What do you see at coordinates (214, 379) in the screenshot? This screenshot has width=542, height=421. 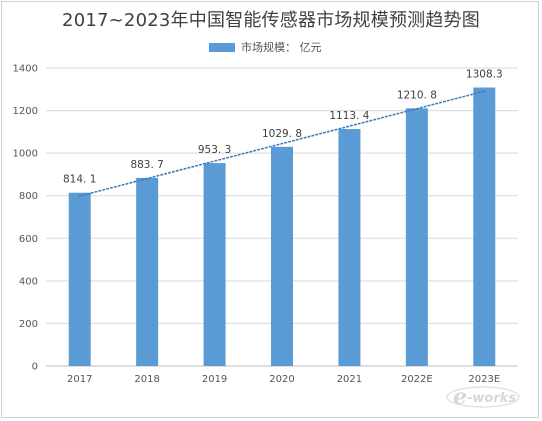 I see `x-tick-label: 2019` at bounding box center [214, 379].